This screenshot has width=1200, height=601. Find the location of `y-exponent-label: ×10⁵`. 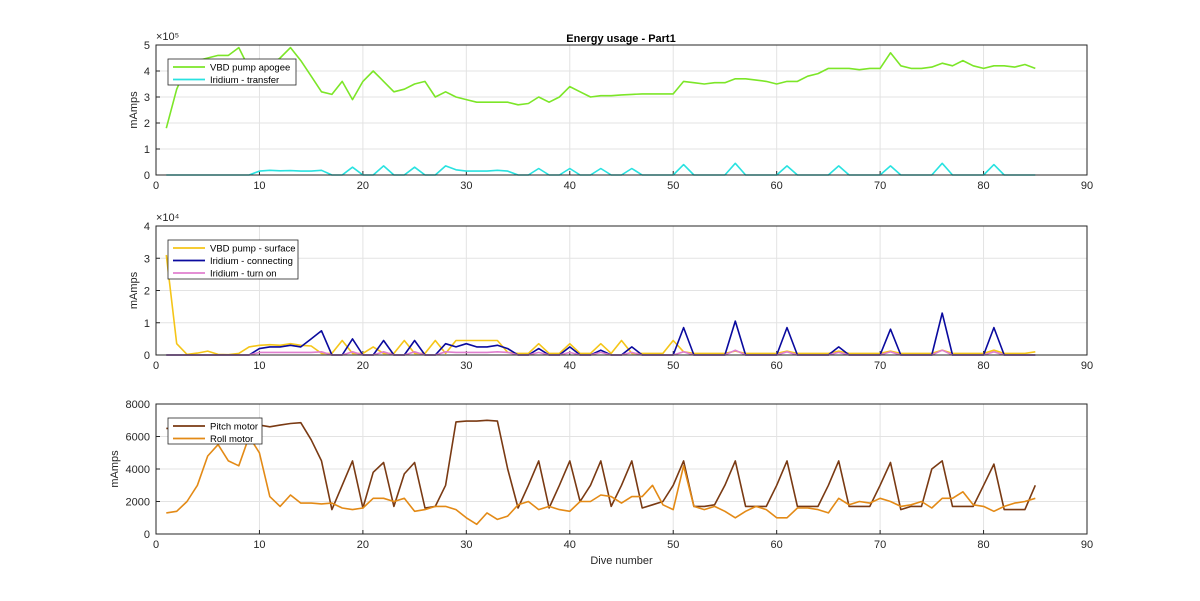

y-exponent-label: ×10⁵ is located at coordinates (167, 37).